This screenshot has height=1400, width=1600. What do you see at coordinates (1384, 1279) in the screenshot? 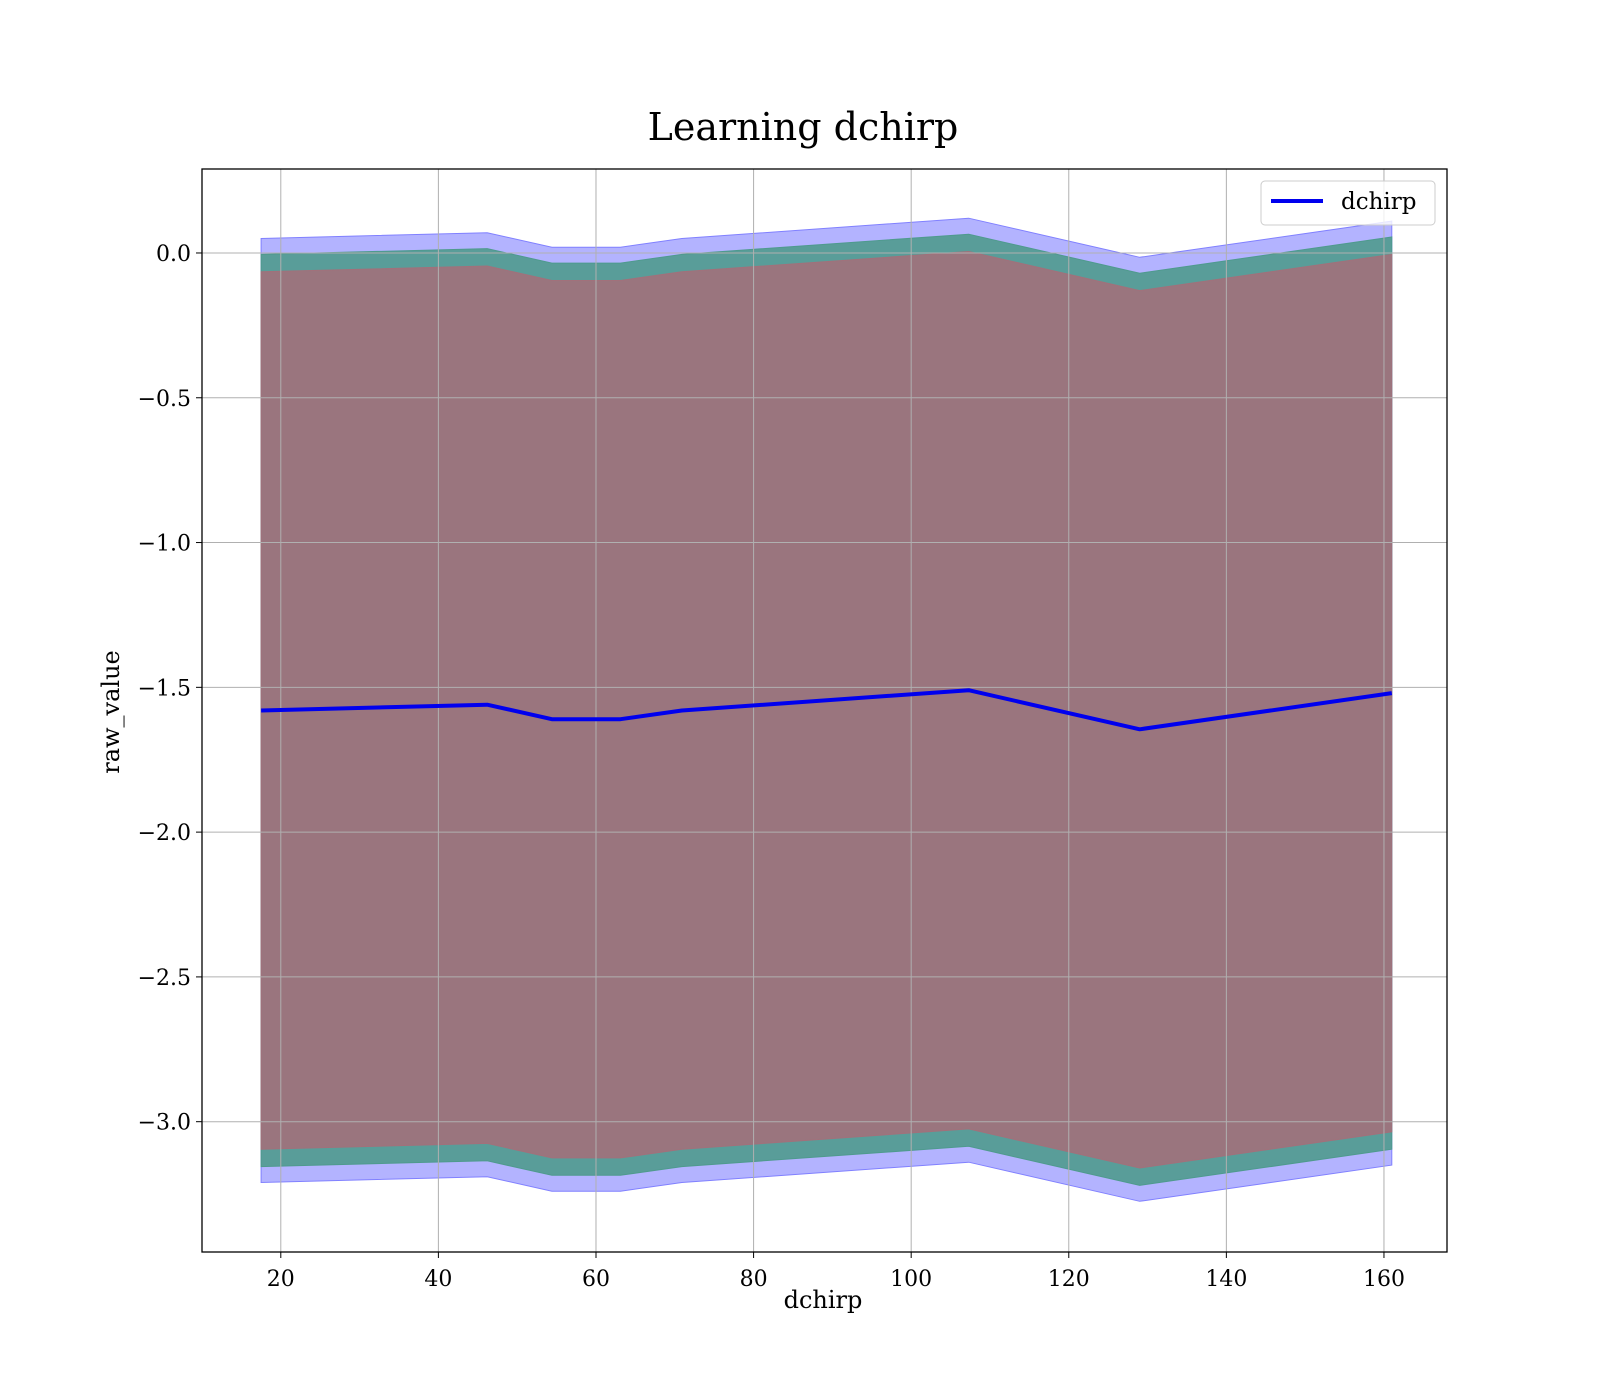
I see `x-tick-label: 160` at bounding box center [1384, 1279].